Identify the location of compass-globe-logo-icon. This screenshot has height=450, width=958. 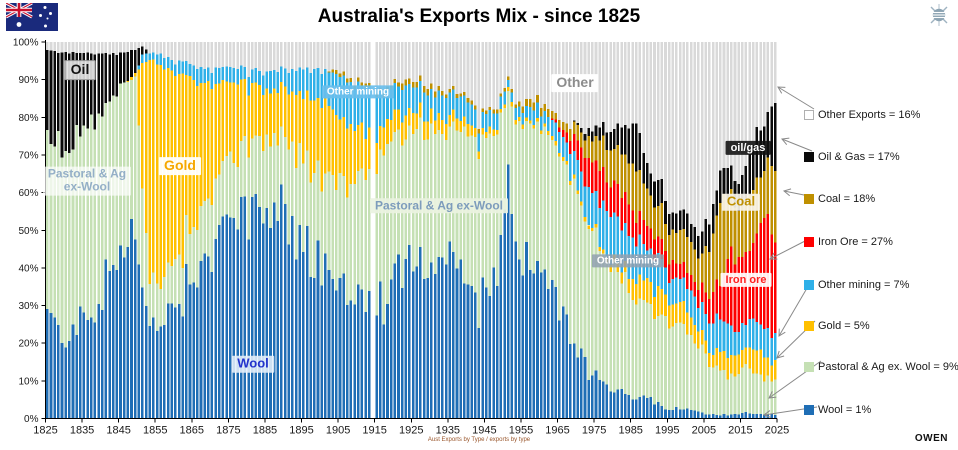
(939, 17).